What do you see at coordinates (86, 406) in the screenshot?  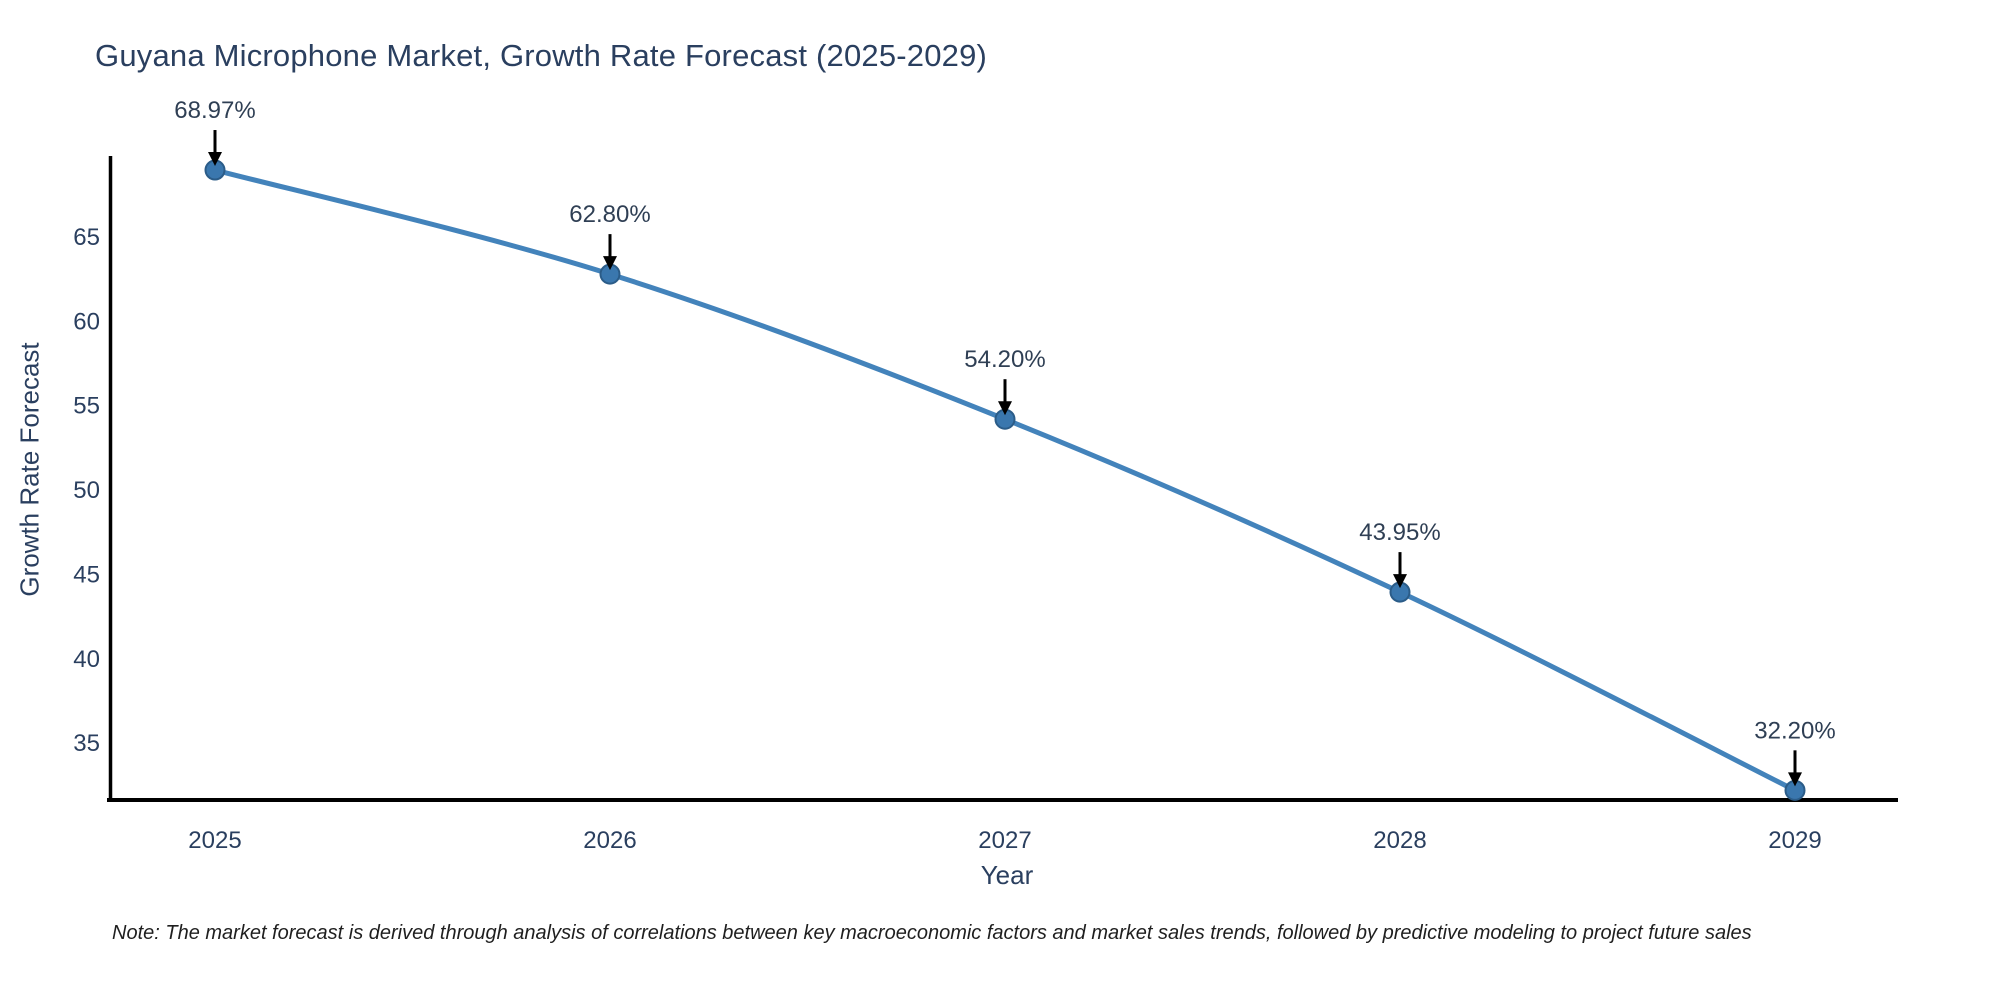 I see `y-tick-label: 55` at bounding box center [86, 406].